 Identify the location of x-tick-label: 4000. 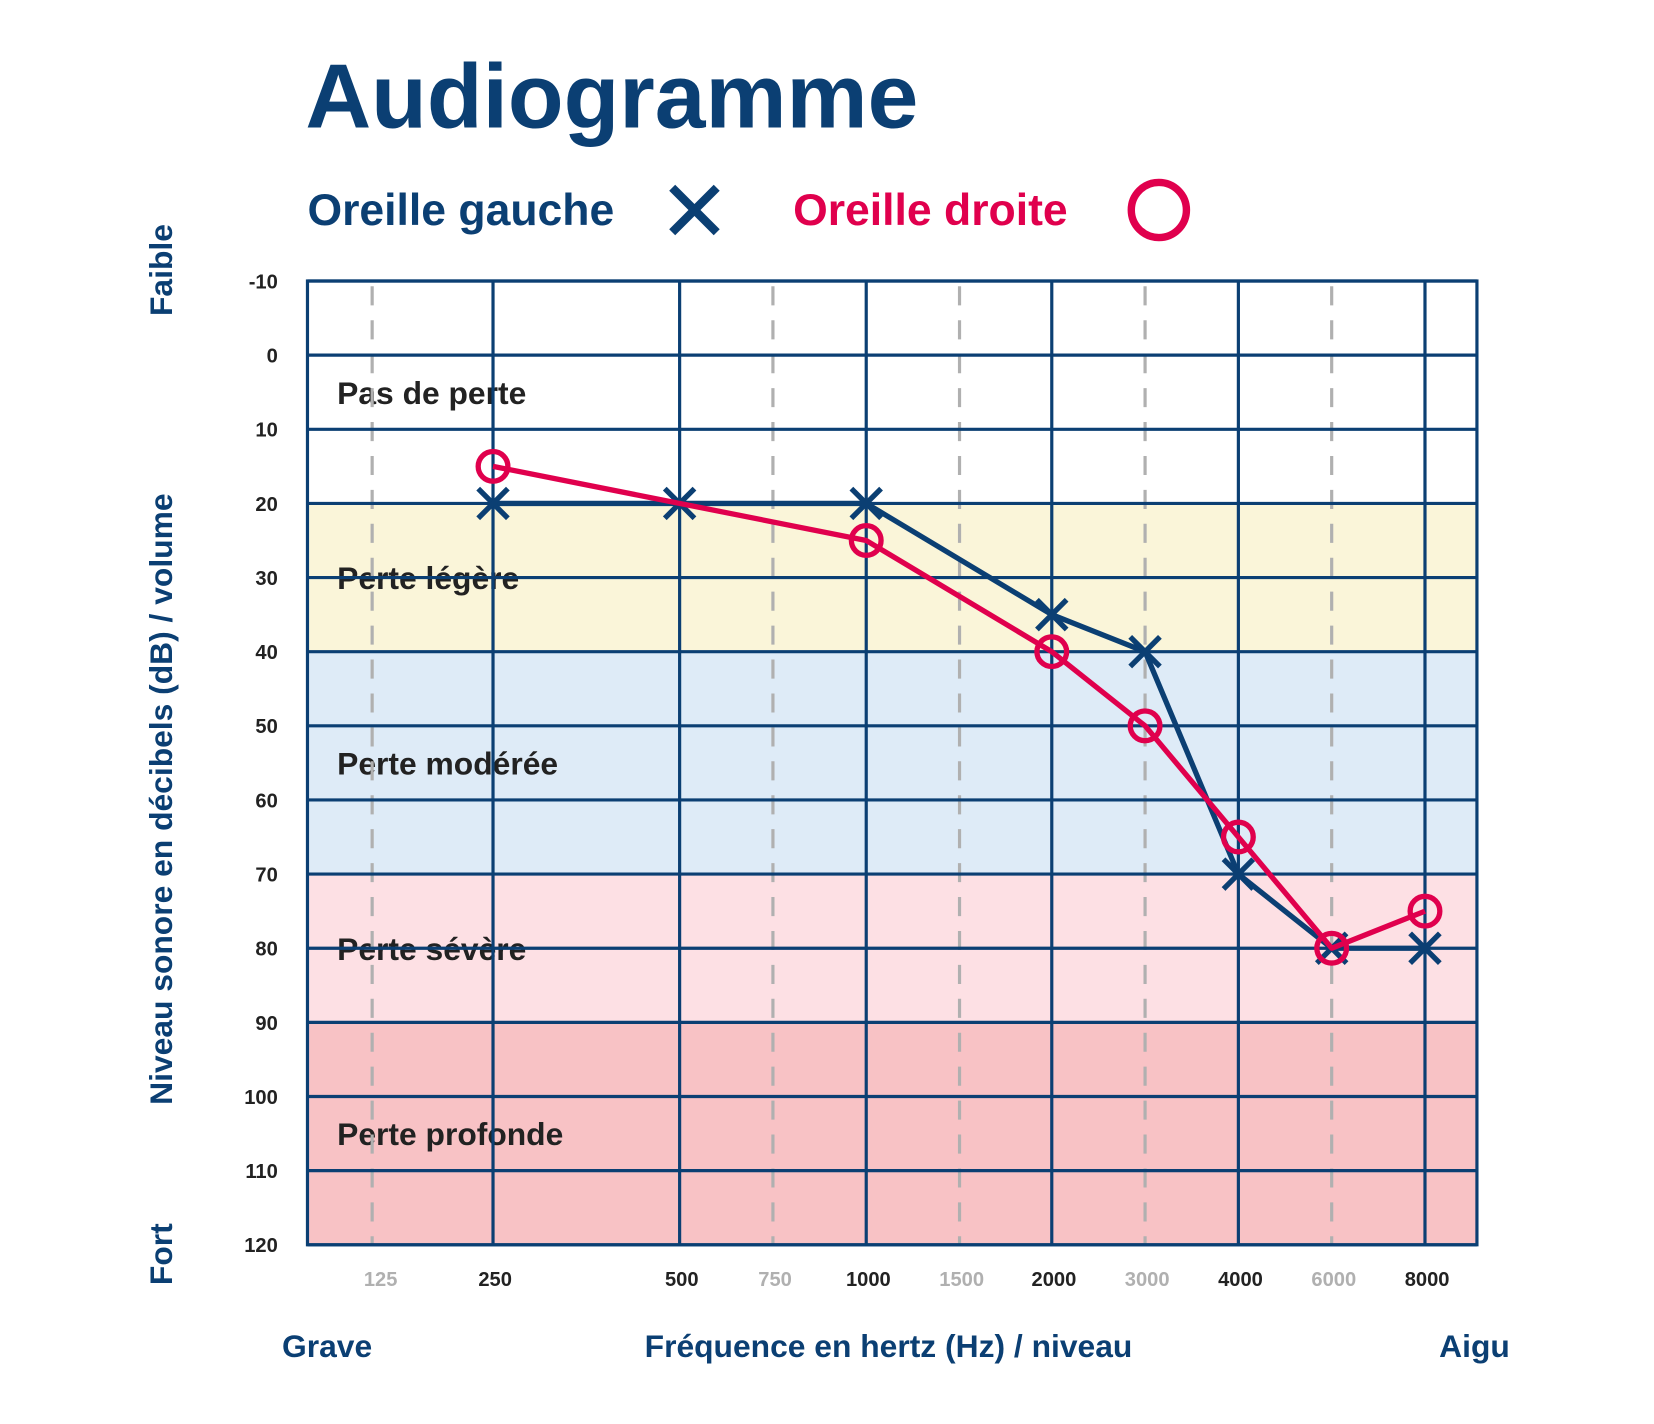
(1240, 1280).